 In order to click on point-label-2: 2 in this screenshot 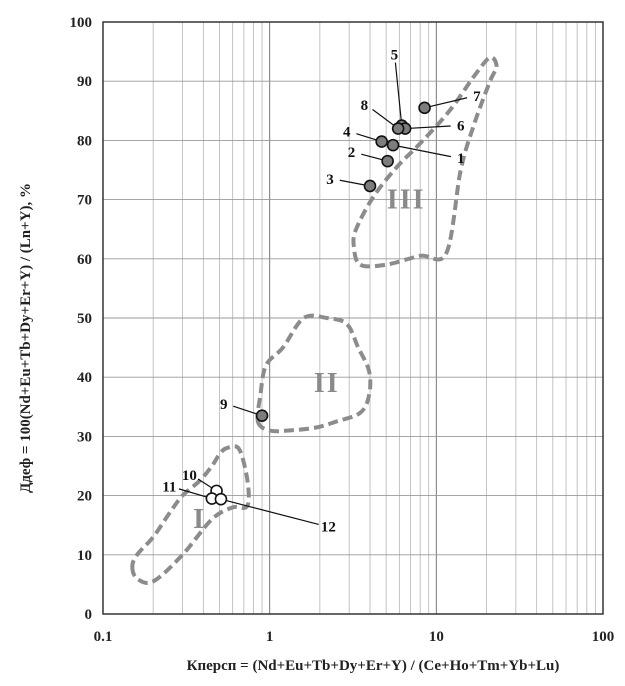, I will do `click(352, 153)`.